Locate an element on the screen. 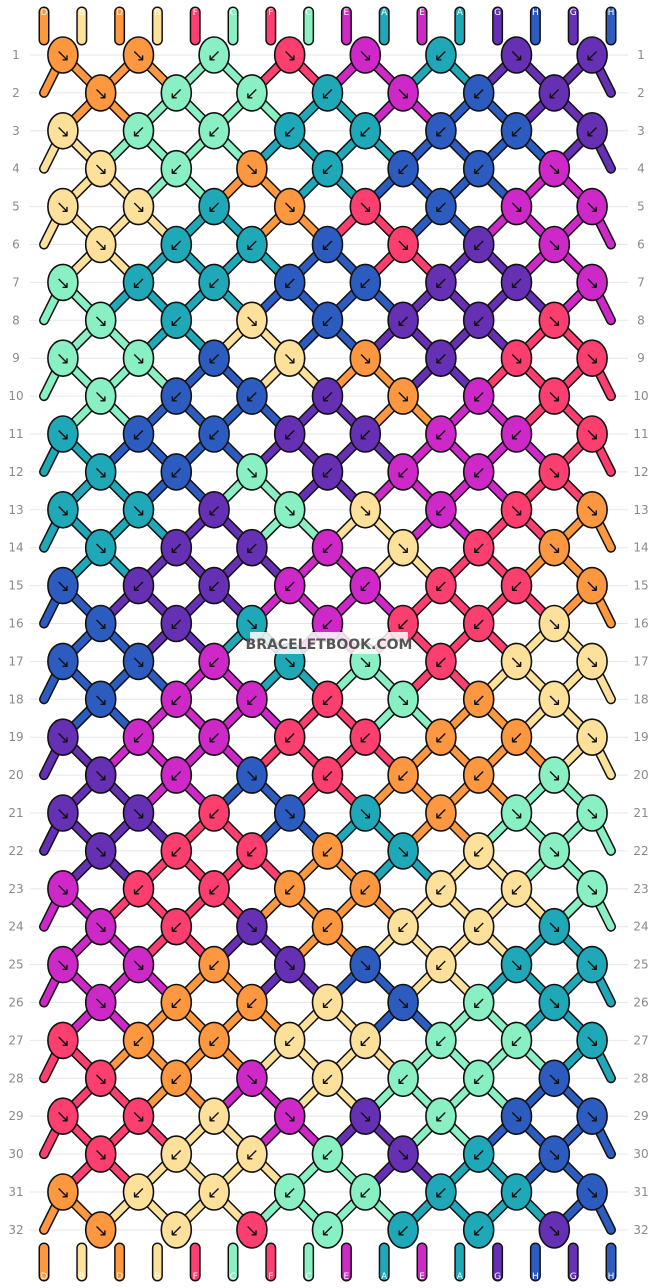  row-number-left: 18 is located at coordinates (15, 699).